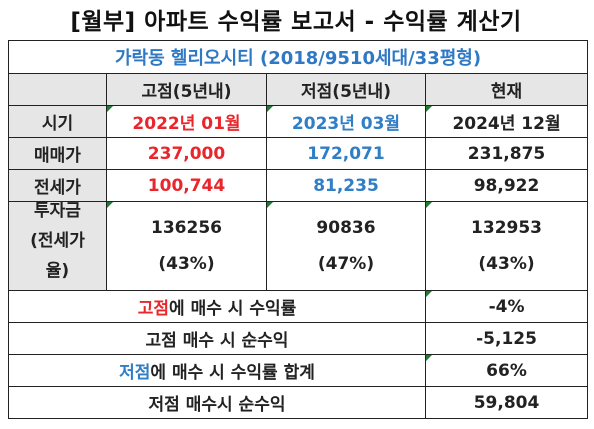  I want to click on investment-label-cell: 투자금 (전세가 율), so click(57, 246).